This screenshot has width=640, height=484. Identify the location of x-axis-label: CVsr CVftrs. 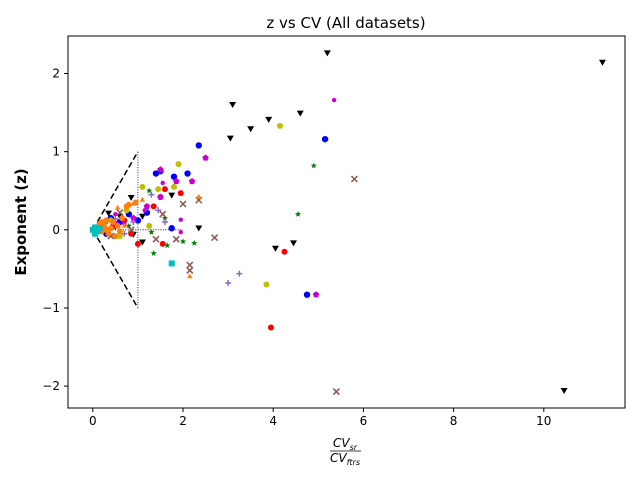
(345, 451).